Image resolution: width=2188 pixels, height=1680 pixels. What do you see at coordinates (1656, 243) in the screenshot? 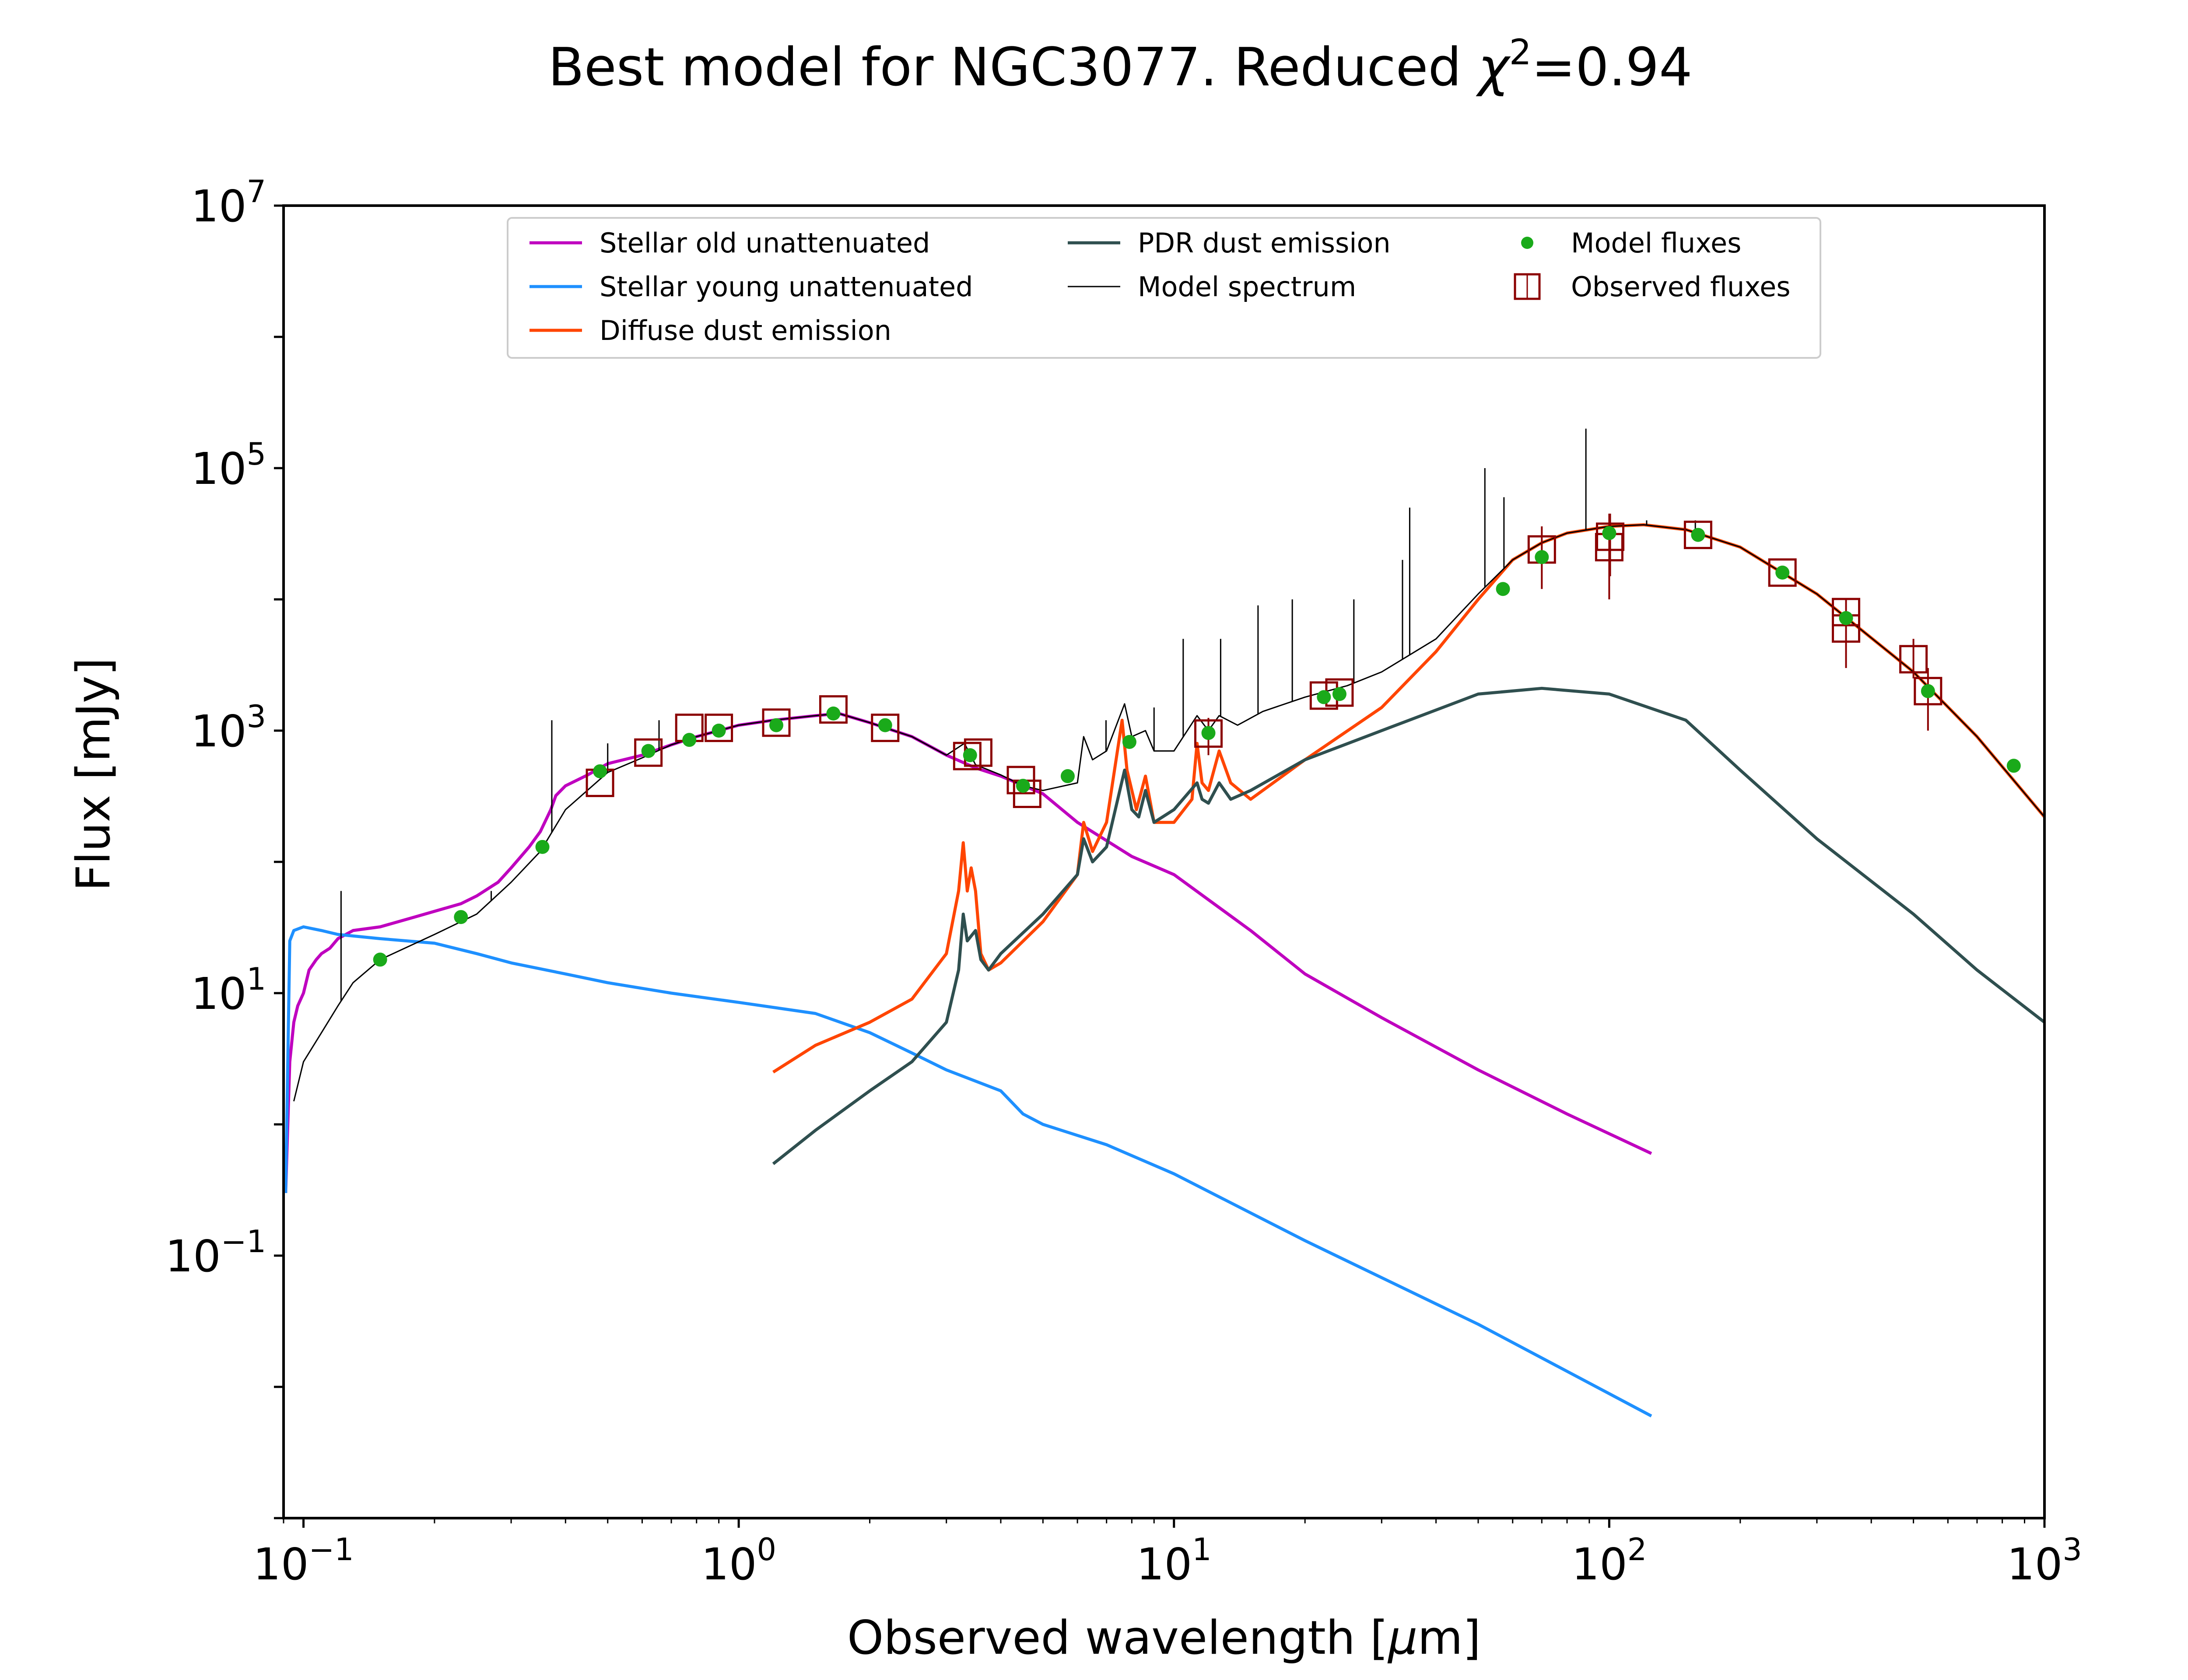
I see `legend-label: Model fluxes` at bounding box center [1656, 243].